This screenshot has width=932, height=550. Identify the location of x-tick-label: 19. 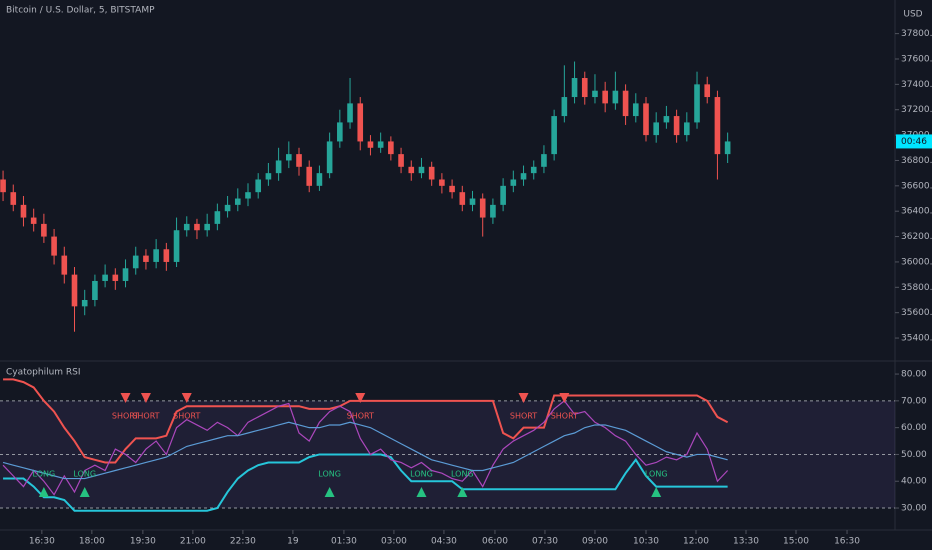
(293, 542).